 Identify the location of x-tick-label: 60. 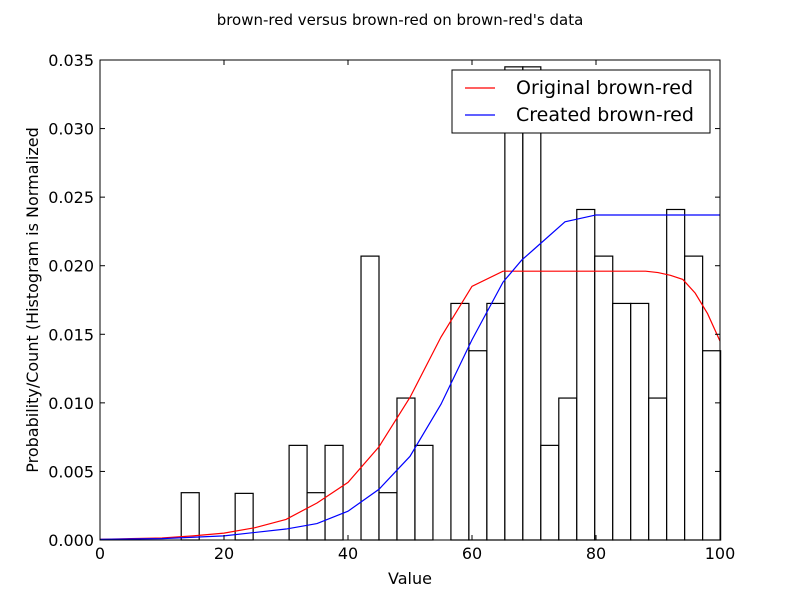
(472, 553).